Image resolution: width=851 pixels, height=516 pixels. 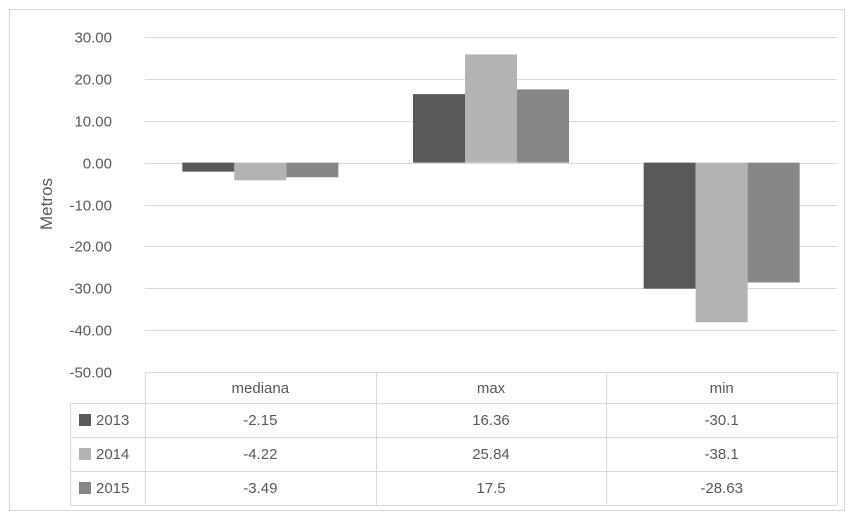 I want to click on legend-swatch-2015, so click(x=85, y=488).